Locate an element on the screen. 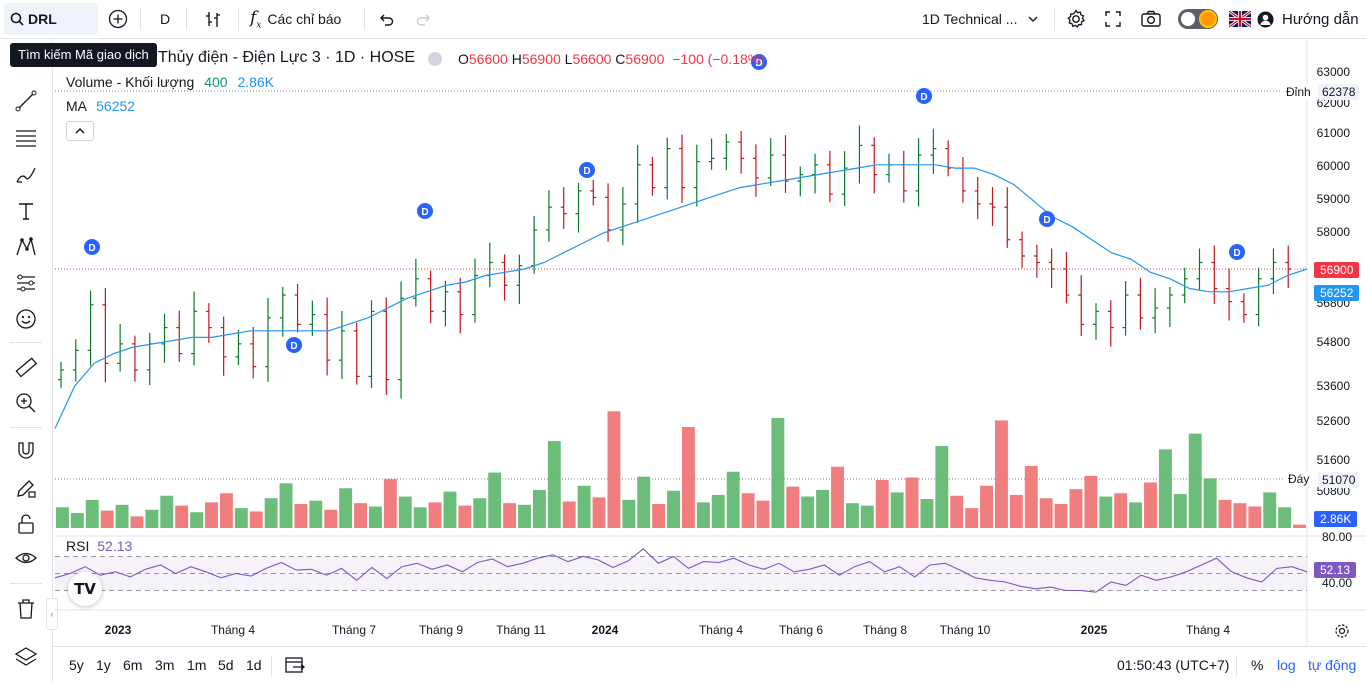 This screenshot has width=1366, height=684. range-6m: 6m is located at coordinates (133, 665).